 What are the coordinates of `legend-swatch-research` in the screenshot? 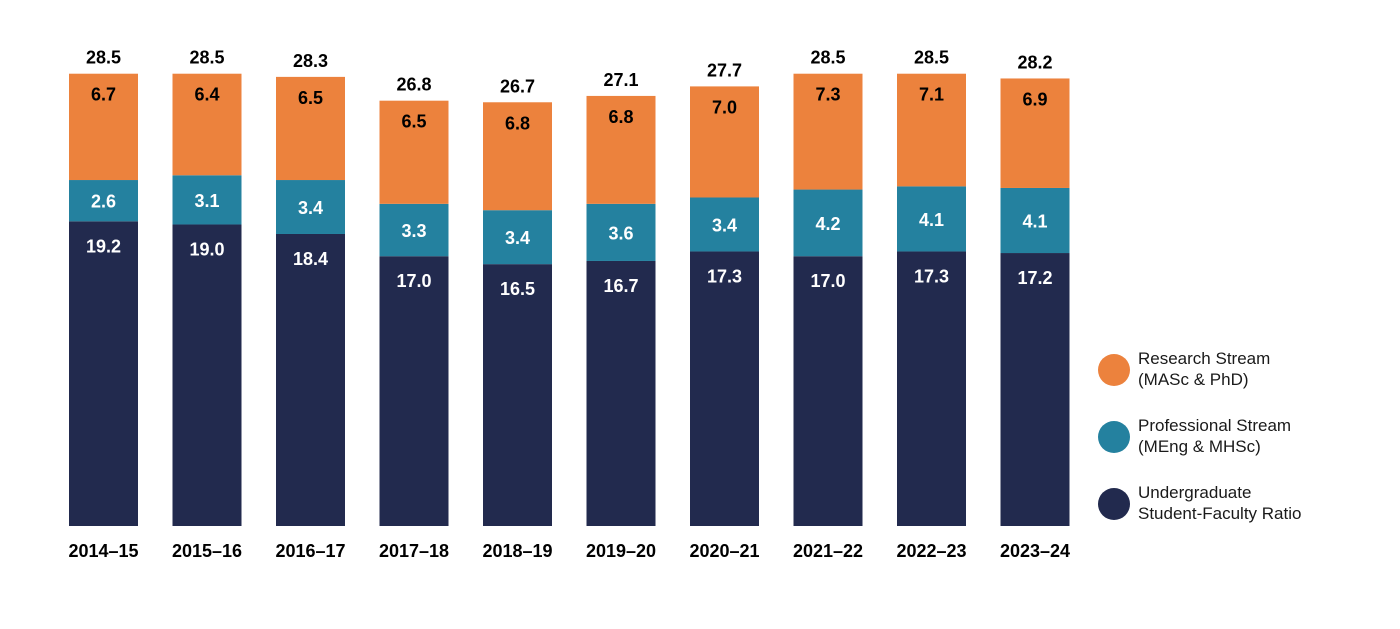 It's located at (1114, 370).